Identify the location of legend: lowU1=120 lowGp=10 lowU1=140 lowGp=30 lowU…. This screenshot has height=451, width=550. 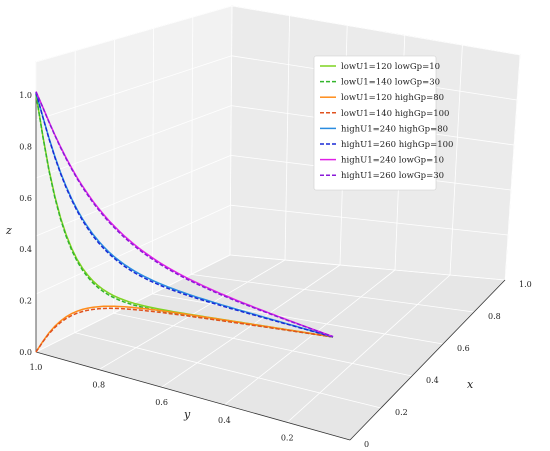
(383, 123).